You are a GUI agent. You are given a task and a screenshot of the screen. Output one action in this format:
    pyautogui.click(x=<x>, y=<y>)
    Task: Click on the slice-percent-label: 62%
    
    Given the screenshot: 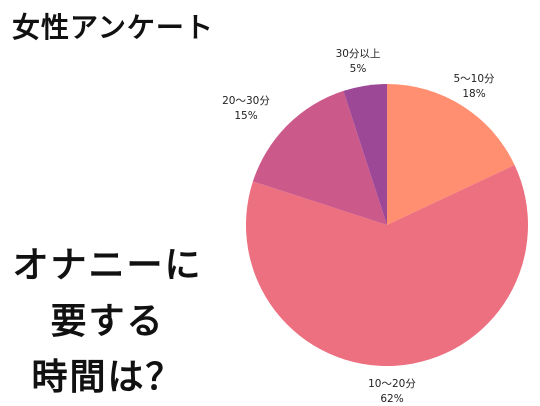 What is the action you would take?
    pyautogui.click(x=391, y=399)
    